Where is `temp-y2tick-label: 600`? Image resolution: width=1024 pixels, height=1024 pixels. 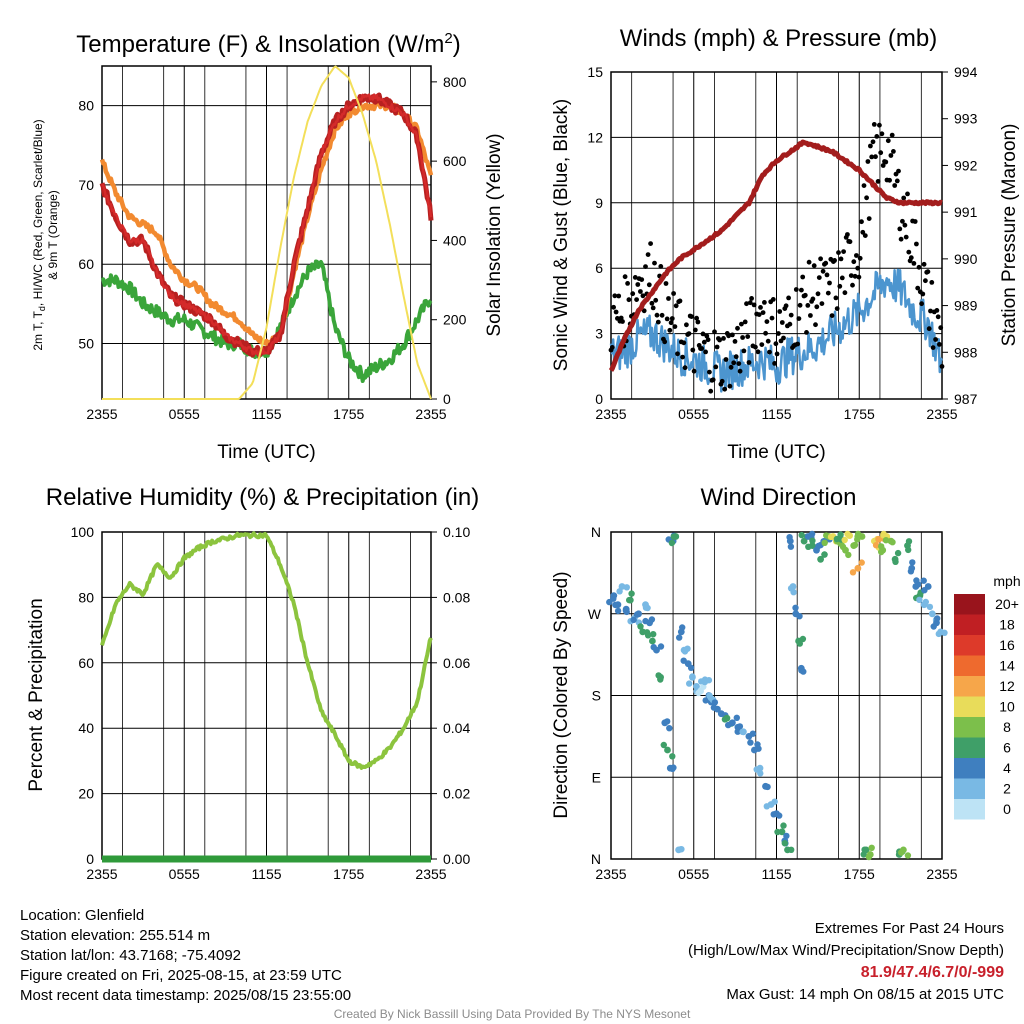
temp-y2tick-label: 600 is located at coordinates (455, 161).